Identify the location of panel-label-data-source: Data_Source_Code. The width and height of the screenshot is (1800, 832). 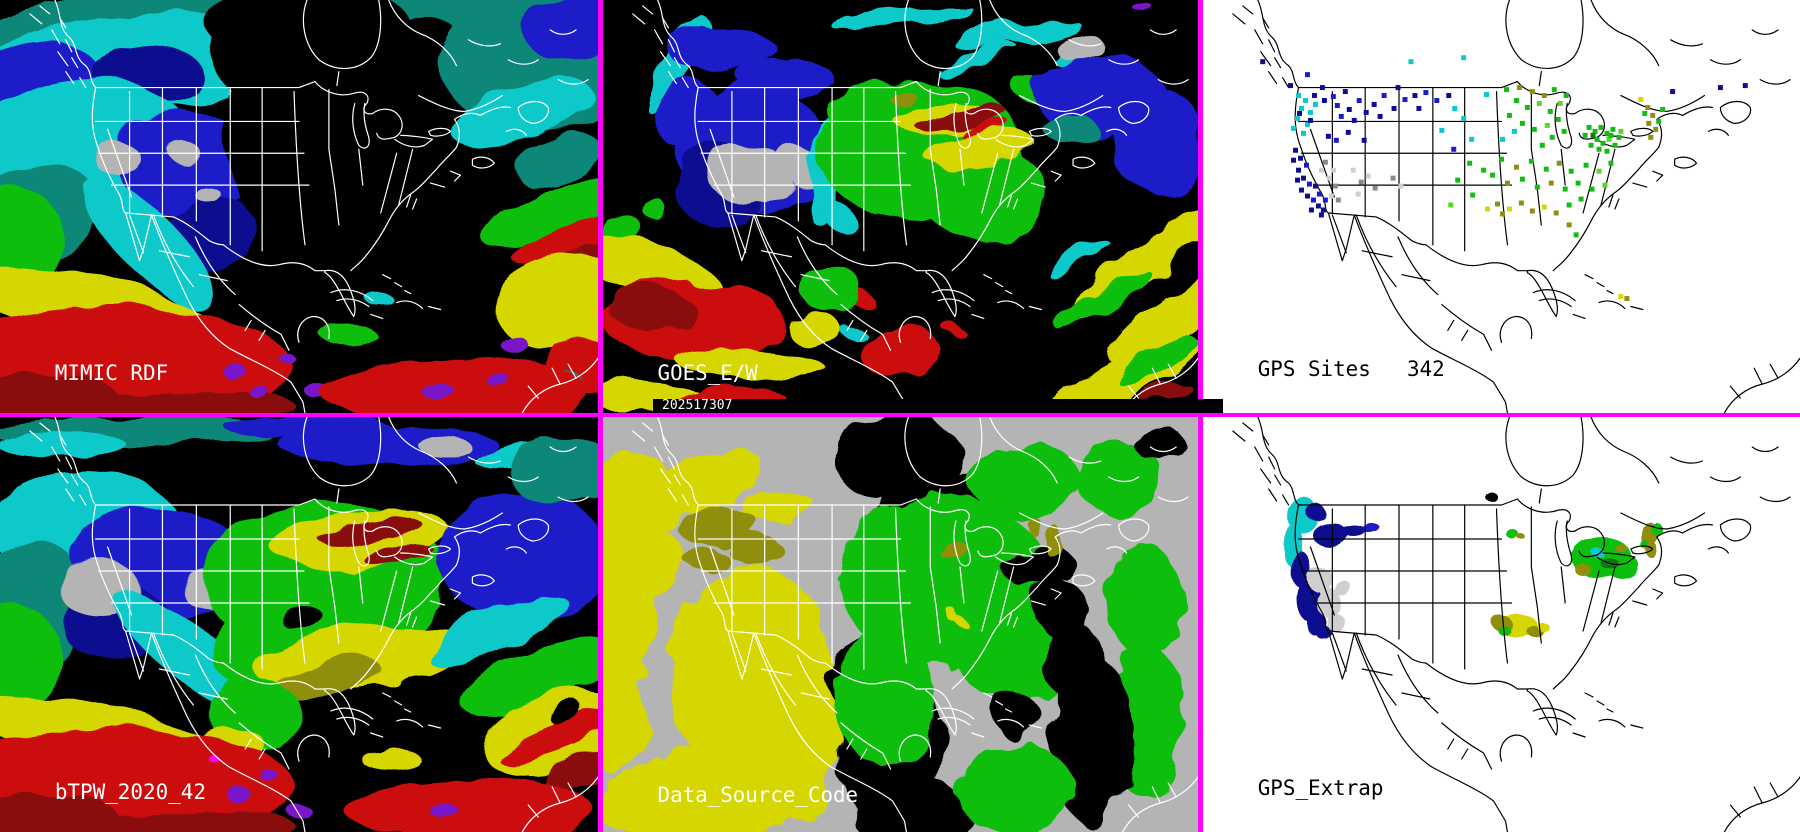
(758, 795).